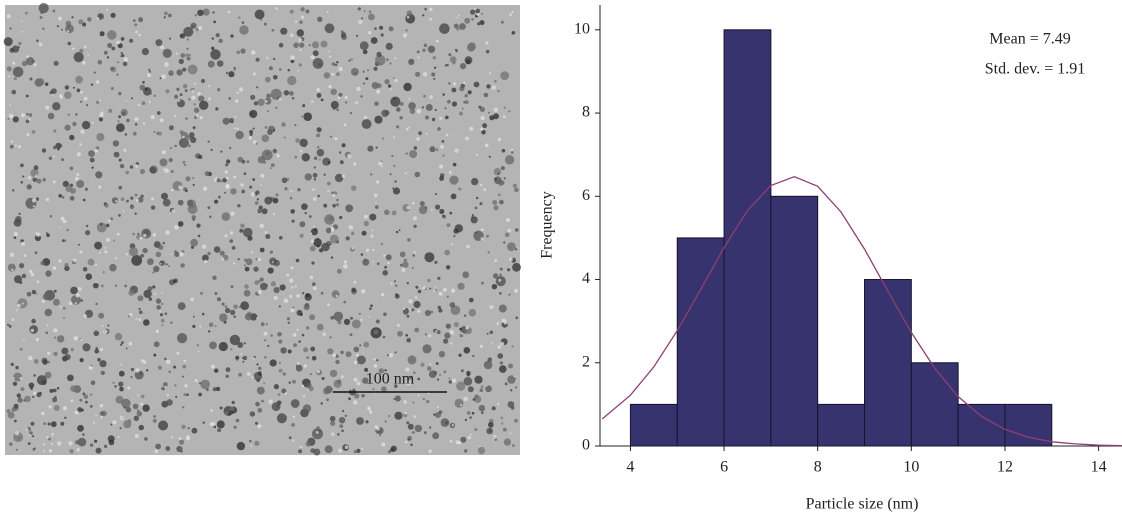  Describe the element at coordinates (1035, 69) in the screenshot. I see `annotation: Std. dev. = 1.91` at that location.